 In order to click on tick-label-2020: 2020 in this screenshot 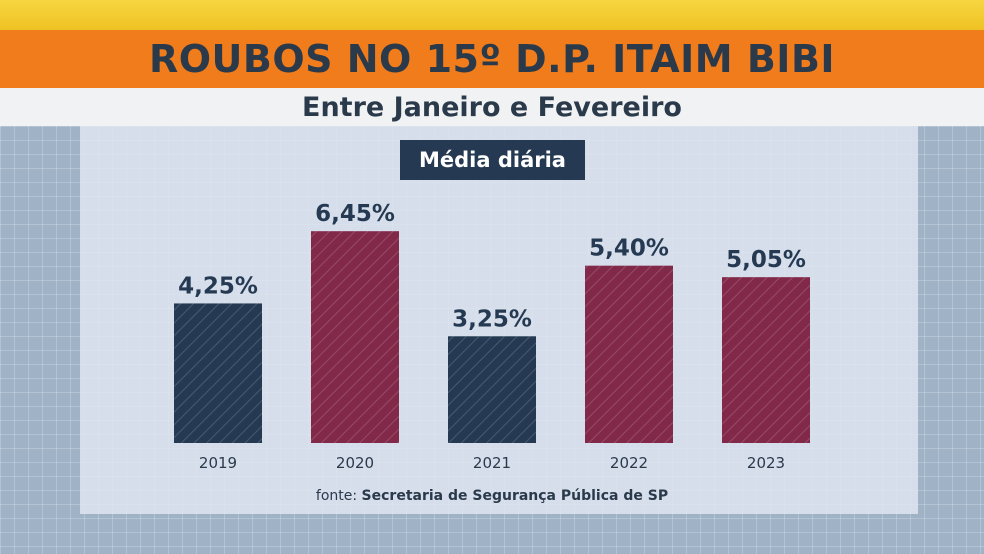, I will do `click(355, 463)`.